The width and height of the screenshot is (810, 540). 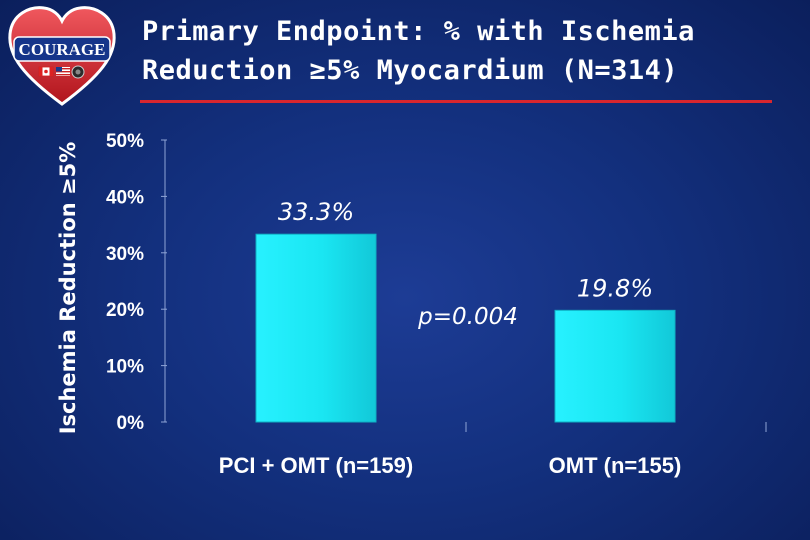 I want to click on y-tick-label: 40%, so click(x=125, y=197).